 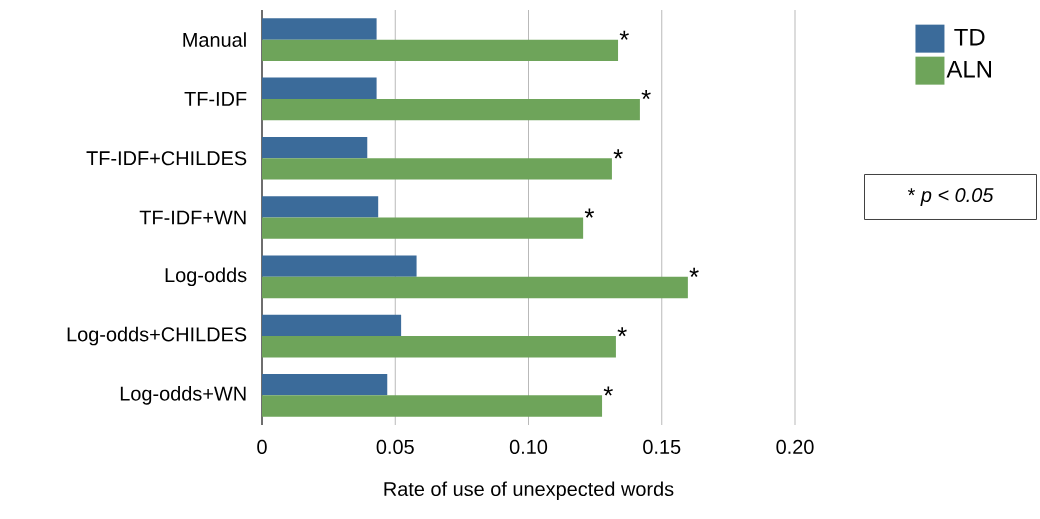 I want to click on y-tick-label: Log-odds+WN, so click(x=183, y=395).